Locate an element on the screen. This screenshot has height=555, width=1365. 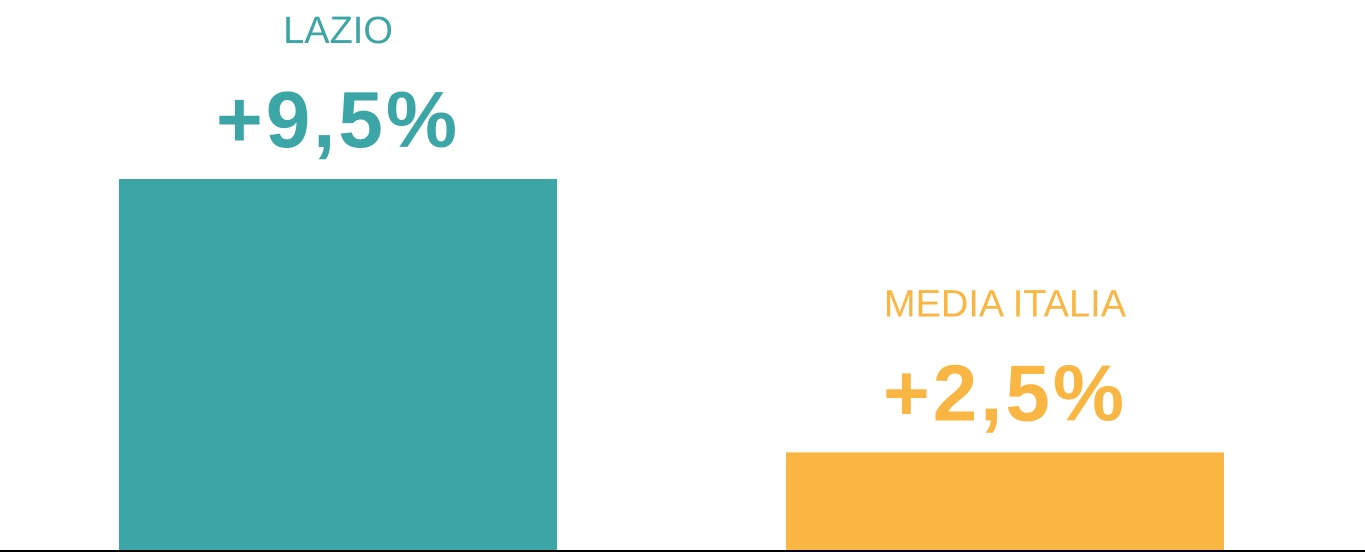
value-label: +2,5% is located at coordinates (1005, 392).